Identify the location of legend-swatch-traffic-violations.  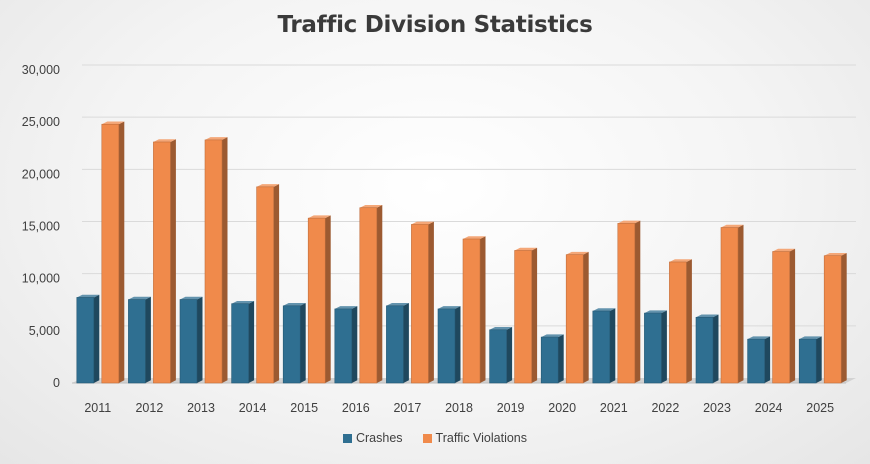
(427, 438).